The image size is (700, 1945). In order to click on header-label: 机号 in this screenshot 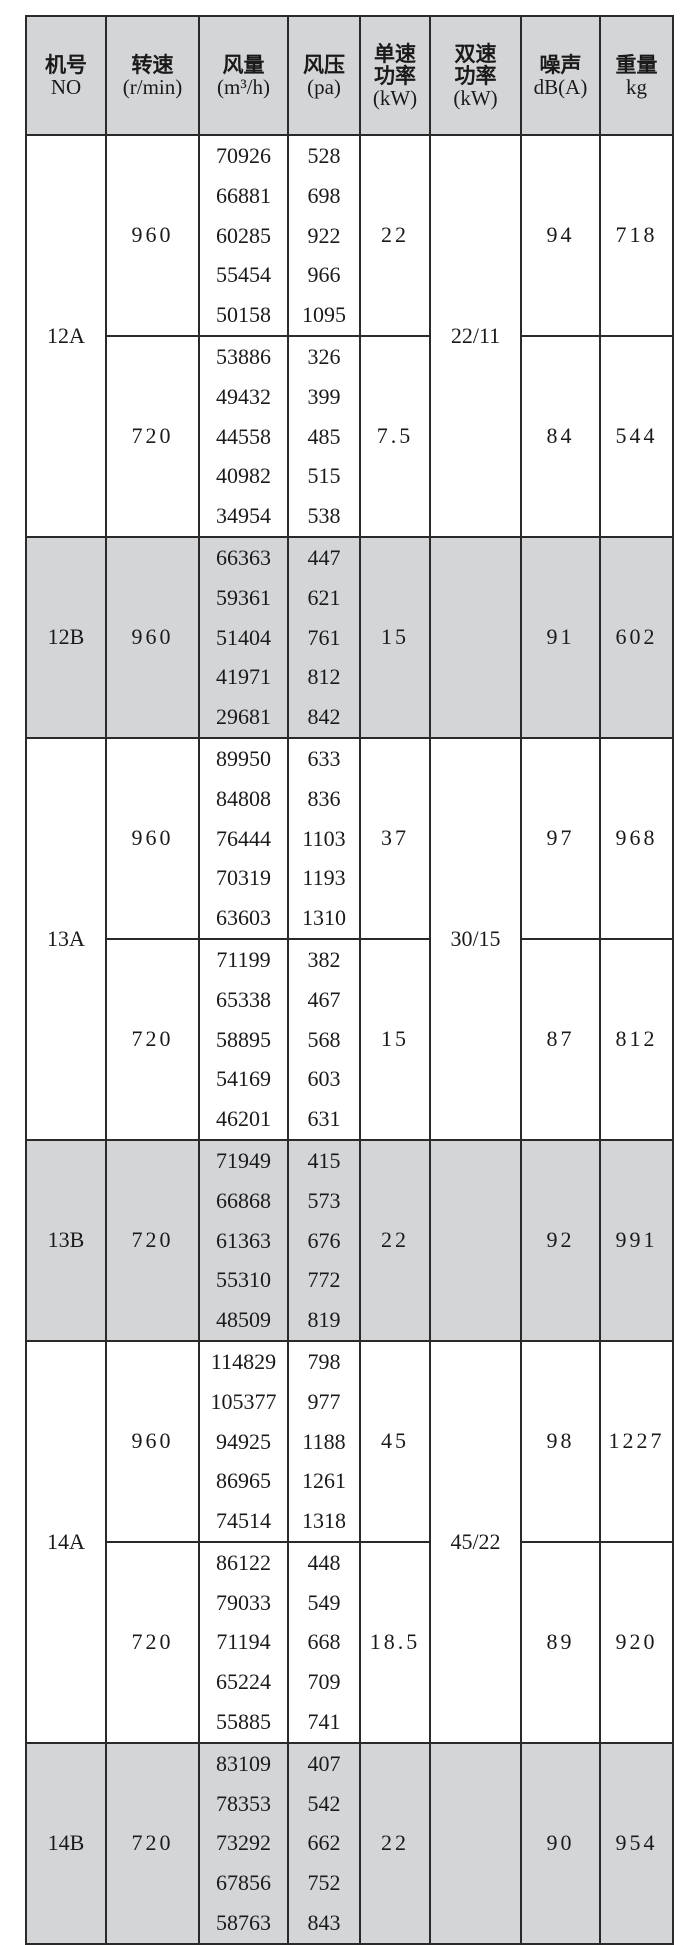, I will do `click(66, 64)`.